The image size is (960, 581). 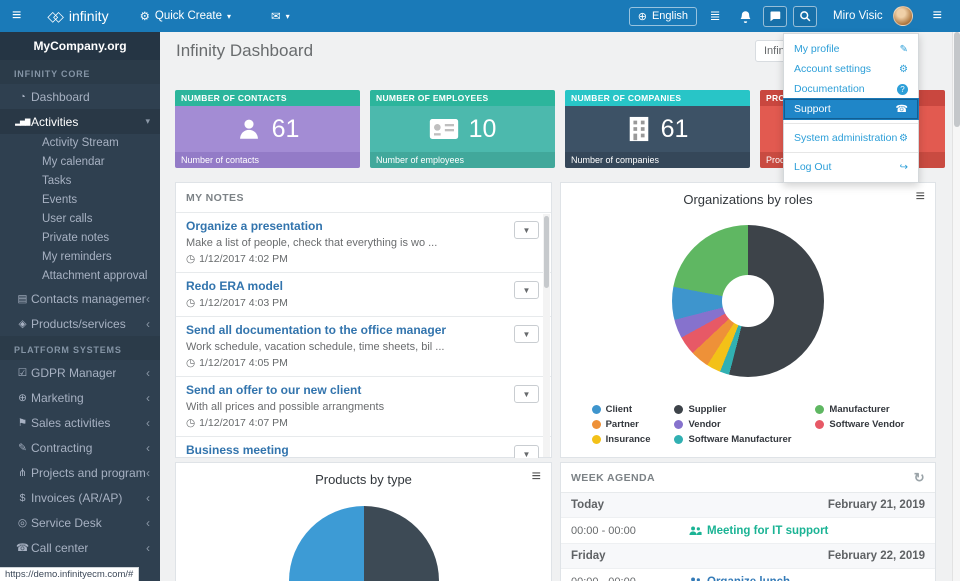 I want to click on note-item: Business meeting ▼, so click(x=363, y=447).